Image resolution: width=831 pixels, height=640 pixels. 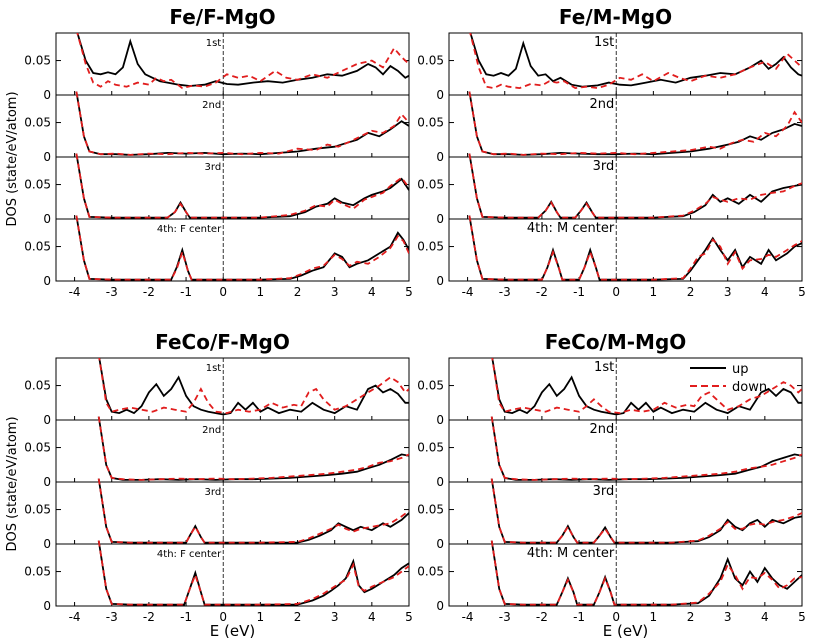 I want to click on legend-label-down: down, so click(x=749, y=387).